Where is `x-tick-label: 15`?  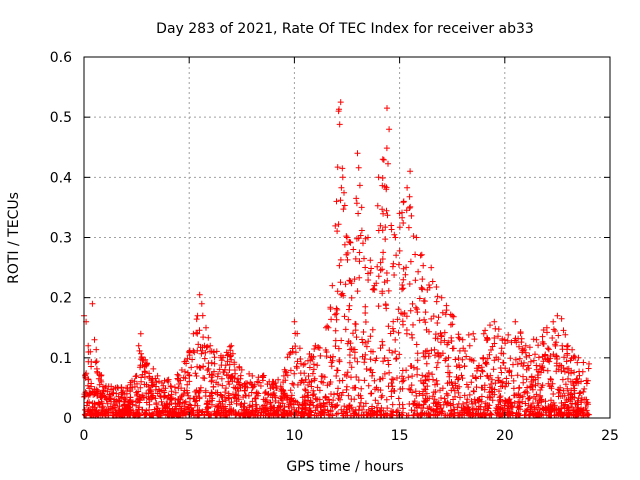
x-tick-label: 15 is located at coordinates (400, 436).